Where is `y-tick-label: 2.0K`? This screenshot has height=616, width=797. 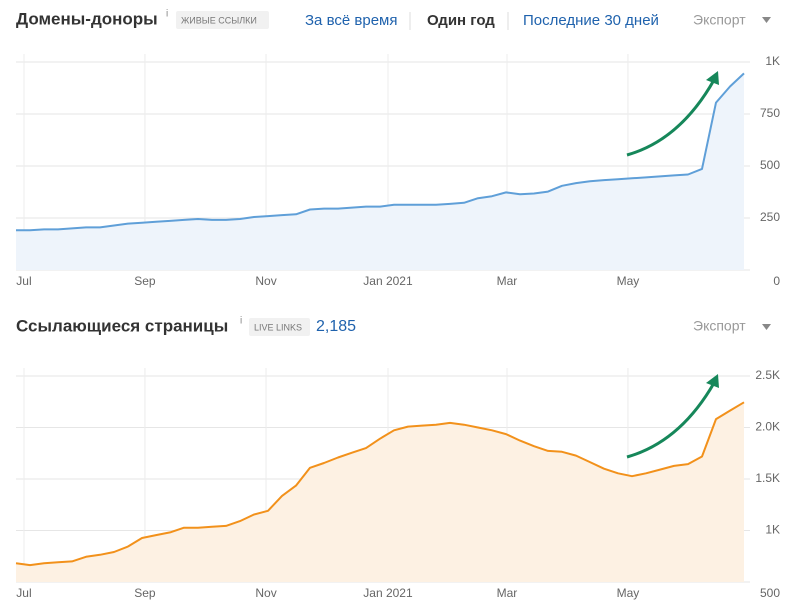 y-tick-label: 2.0K is located at coordinates (767, 427).